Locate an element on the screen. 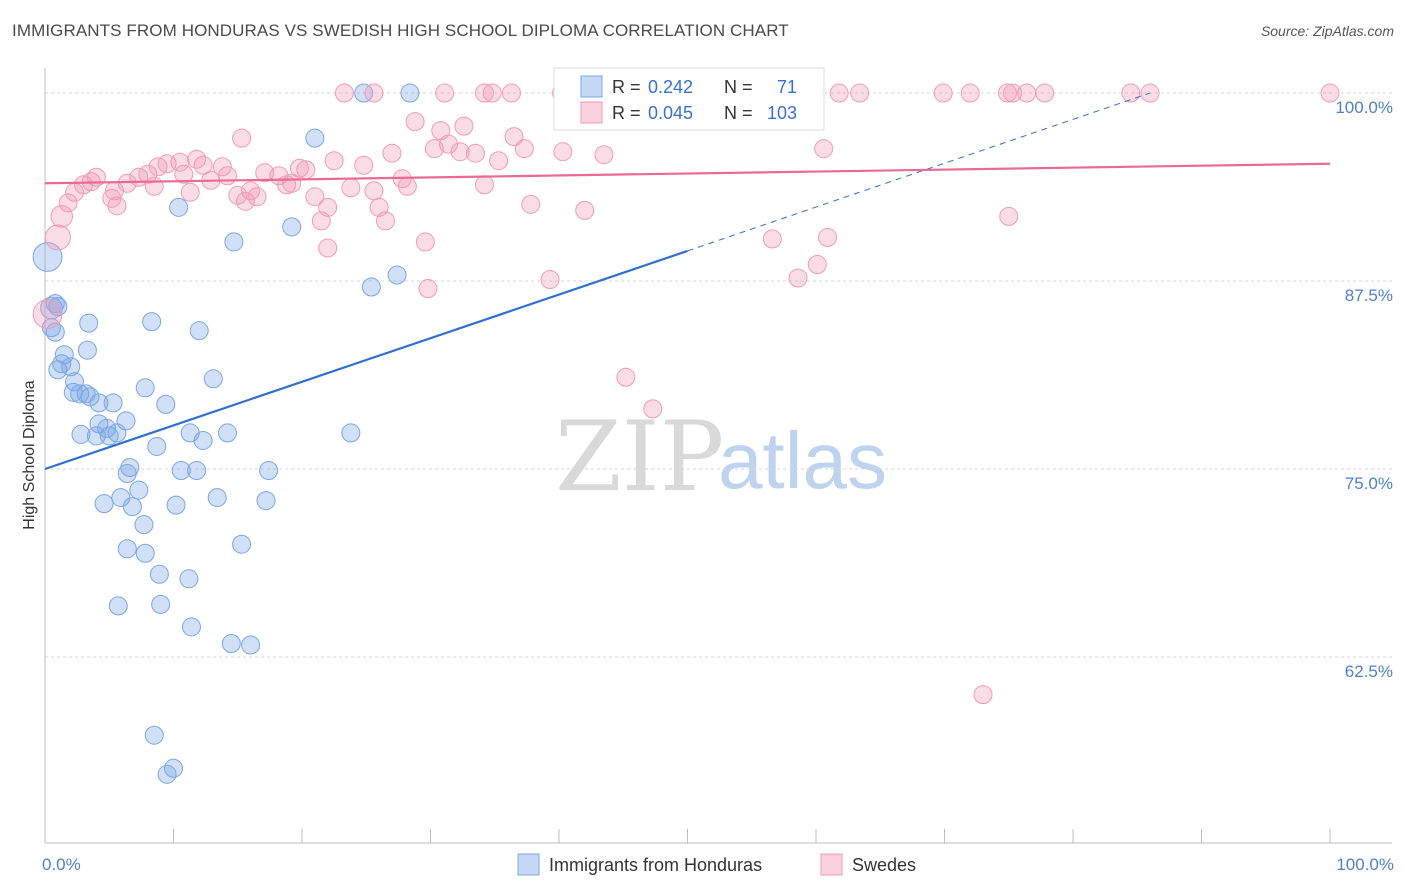 The height and width of the screenshot is (892, 1406). legend-r-label-pink: R = is located at coordinates (626, 113).